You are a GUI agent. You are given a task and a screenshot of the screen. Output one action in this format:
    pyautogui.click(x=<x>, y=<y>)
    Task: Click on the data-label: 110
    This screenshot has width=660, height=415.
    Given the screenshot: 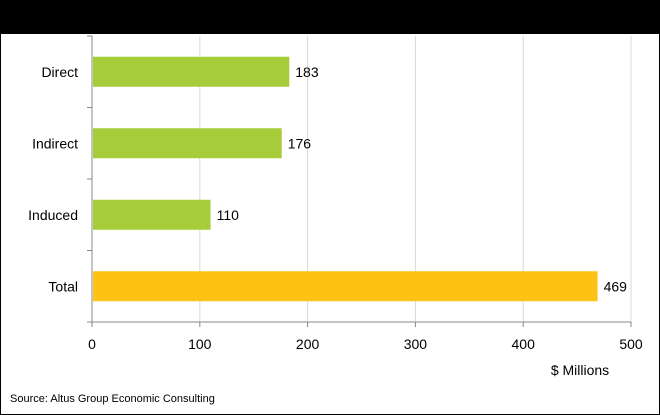 What is the action you would take?
    pyautogui.click(x=228, y=215)
    